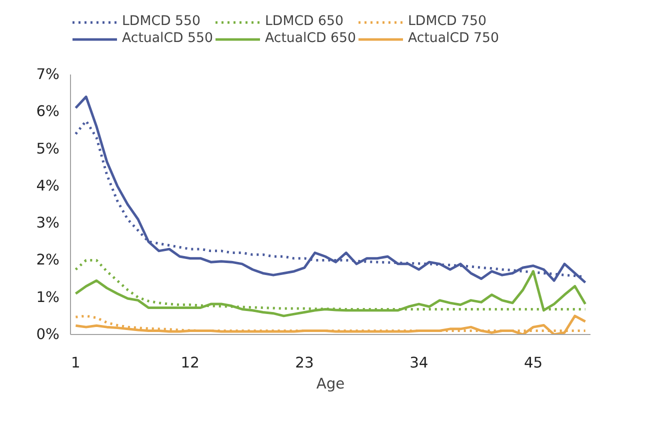  What do you see at coordinates (48, 260) in the screenshot?
I see `y-tick-label: 2%` at bounding box center [48, 260].